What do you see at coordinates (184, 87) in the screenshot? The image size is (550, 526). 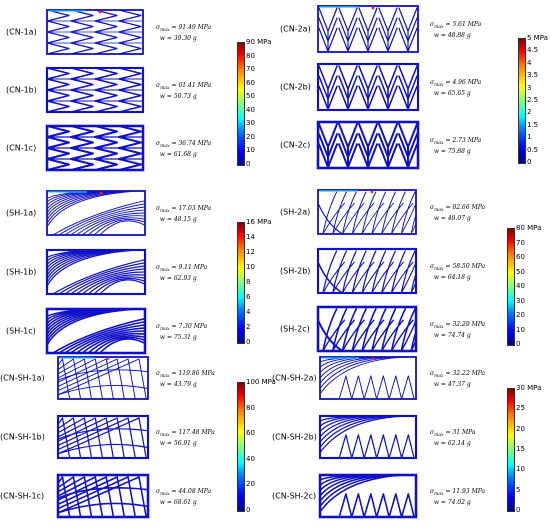 I see `max-stress-value: σmax = 61.41 MPa` at bounding box center [184, 87].